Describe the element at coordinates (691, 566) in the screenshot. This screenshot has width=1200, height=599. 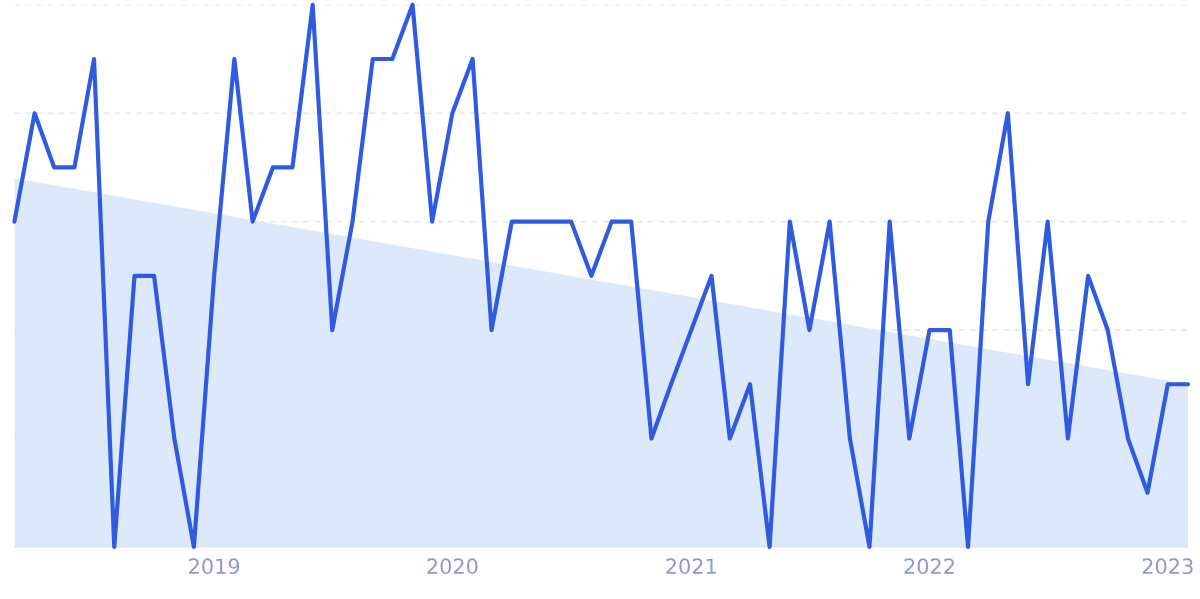
I see `x-tick-label: 2021` at that location.